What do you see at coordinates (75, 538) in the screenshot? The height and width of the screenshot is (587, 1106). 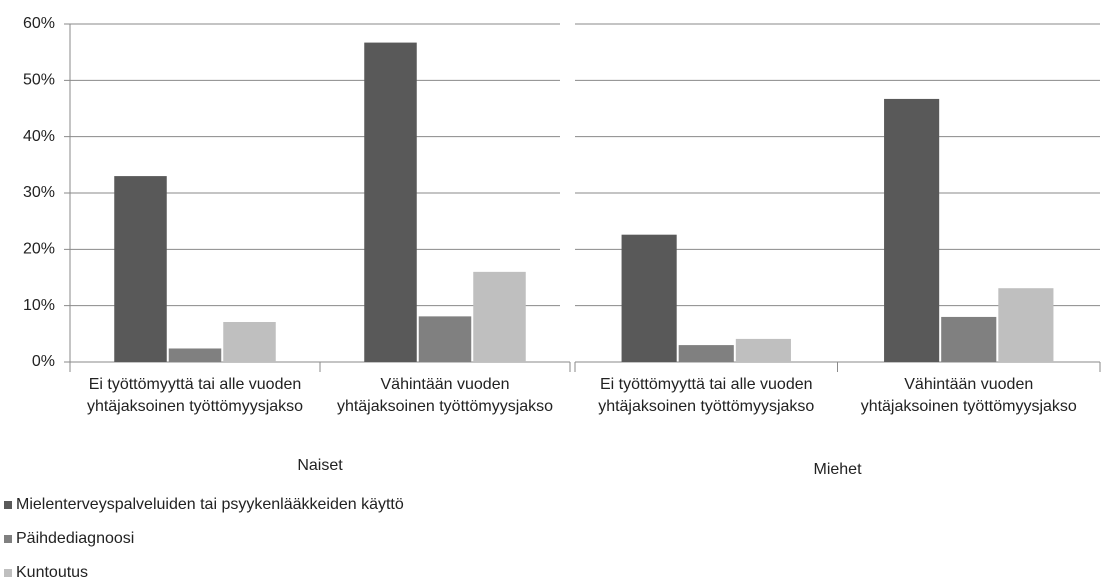 I see `legend-label: Päihdediagnoosi` at bounding box center [75, 538].